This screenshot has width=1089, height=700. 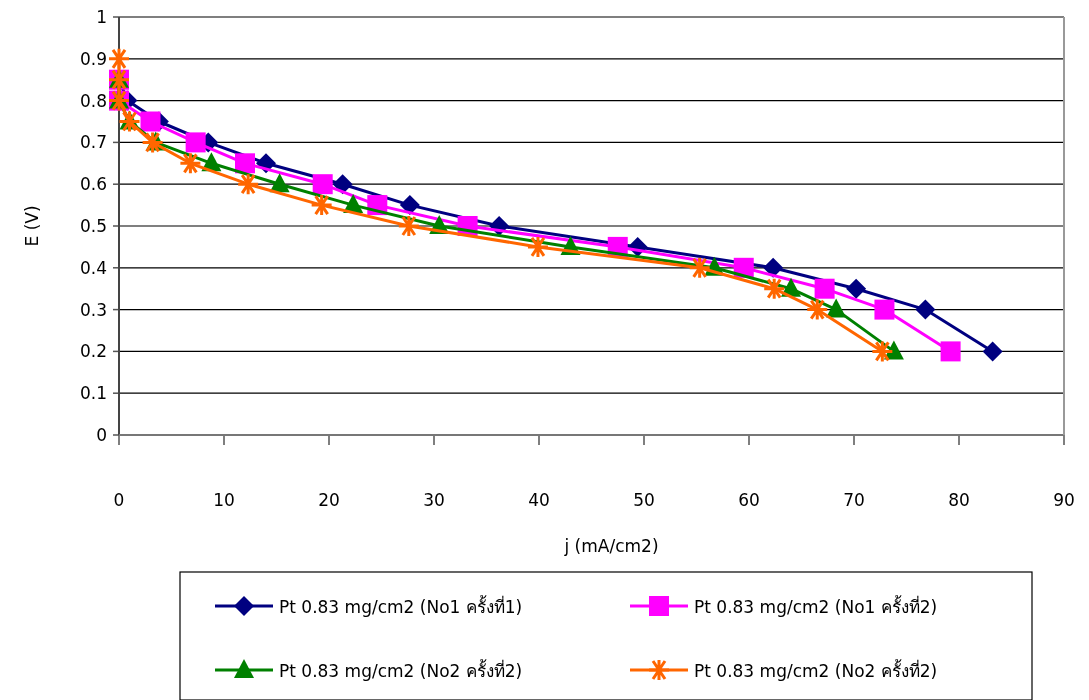 I want to click on x-tick-label: 30, so click(x=434, y=500).